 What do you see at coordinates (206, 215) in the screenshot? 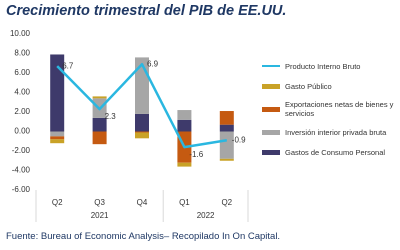
I see `x-group-label: 2022` at bounding box center [206, 215].